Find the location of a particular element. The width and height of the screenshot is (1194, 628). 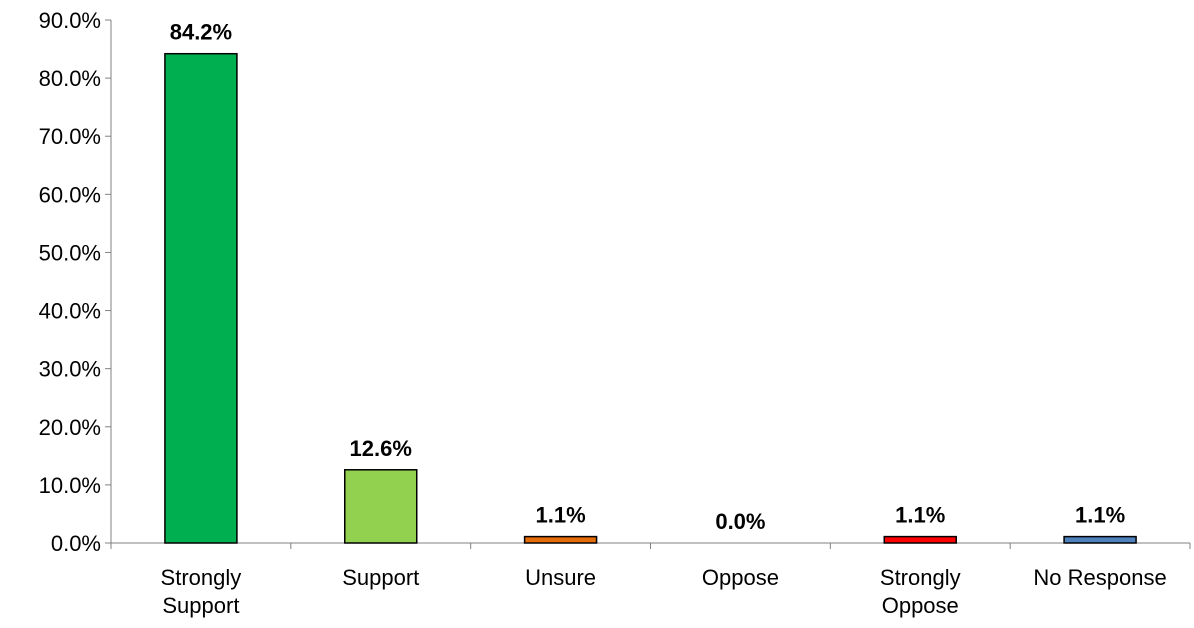

y-tick-label: 70.0% is located at coordinates (70, 136).